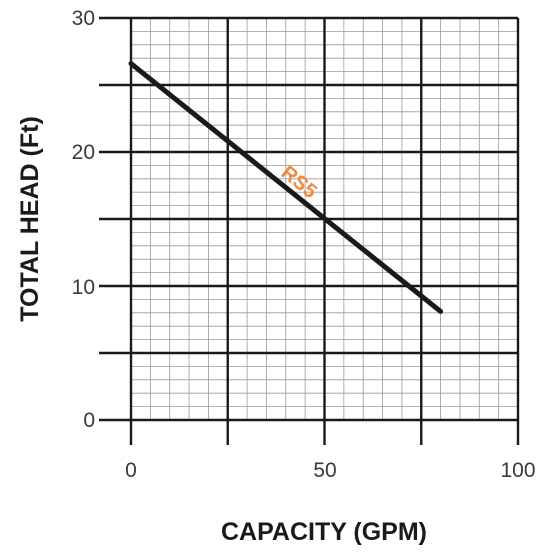  I want to click on x-axis-title: CAPACITY (GPM), so click(324, 532).